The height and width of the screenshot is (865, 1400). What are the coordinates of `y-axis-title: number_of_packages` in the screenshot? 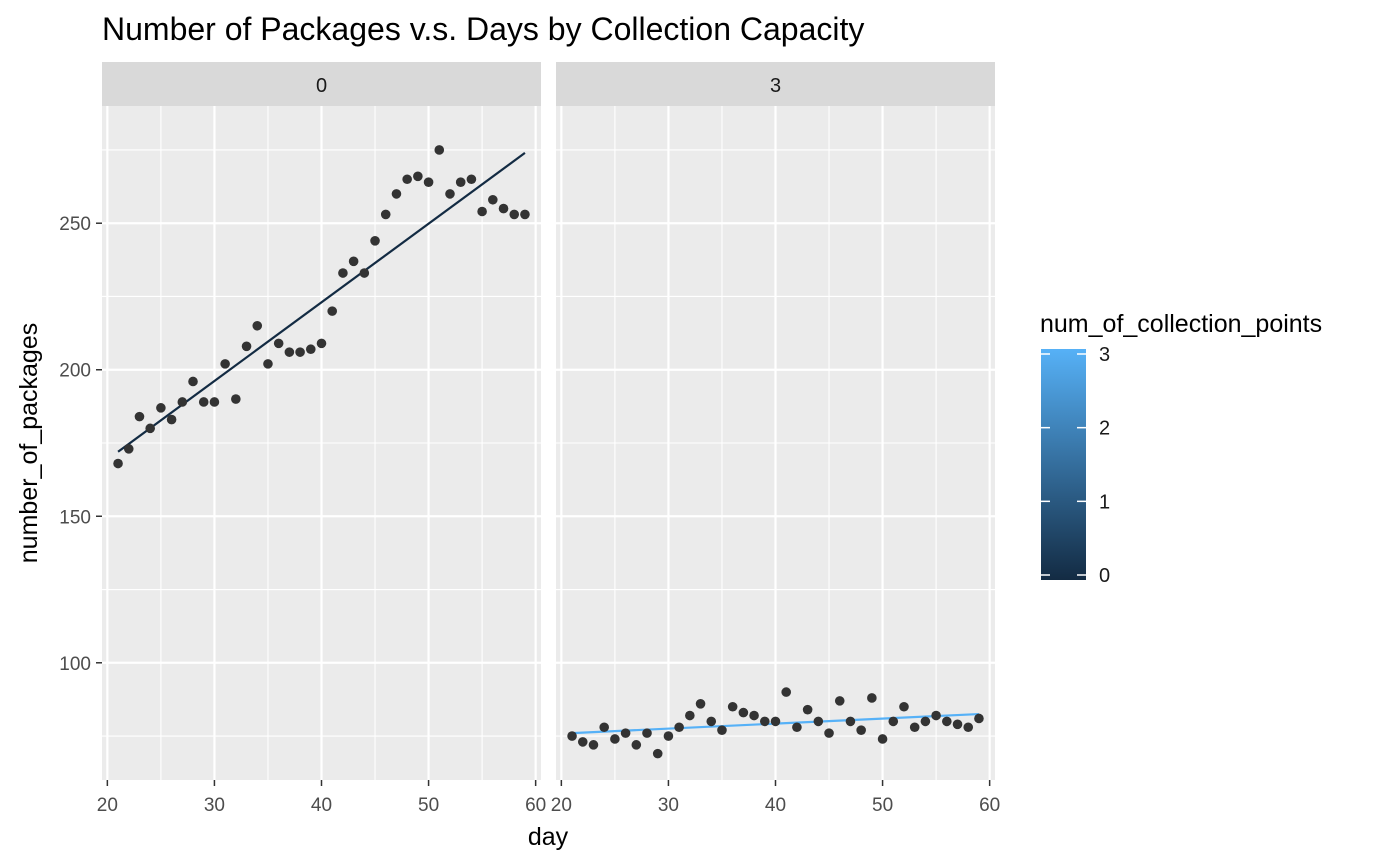 It's located at (29, 443).